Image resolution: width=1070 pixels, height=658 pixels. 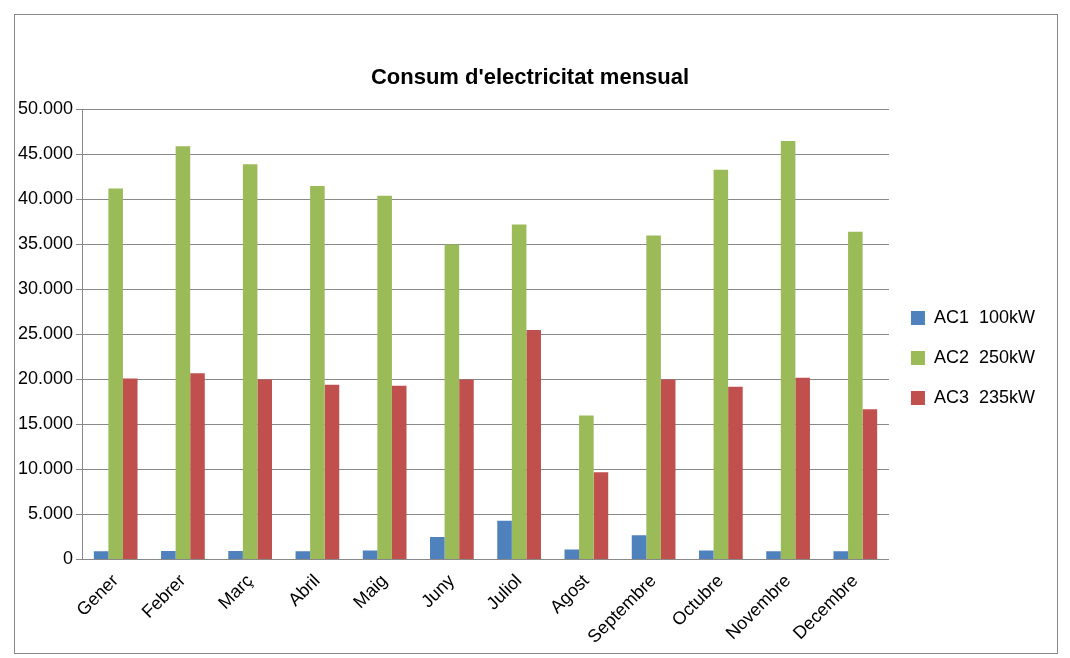 I want to click on y-tick-label: 25.000, so click(x=45, y=333).